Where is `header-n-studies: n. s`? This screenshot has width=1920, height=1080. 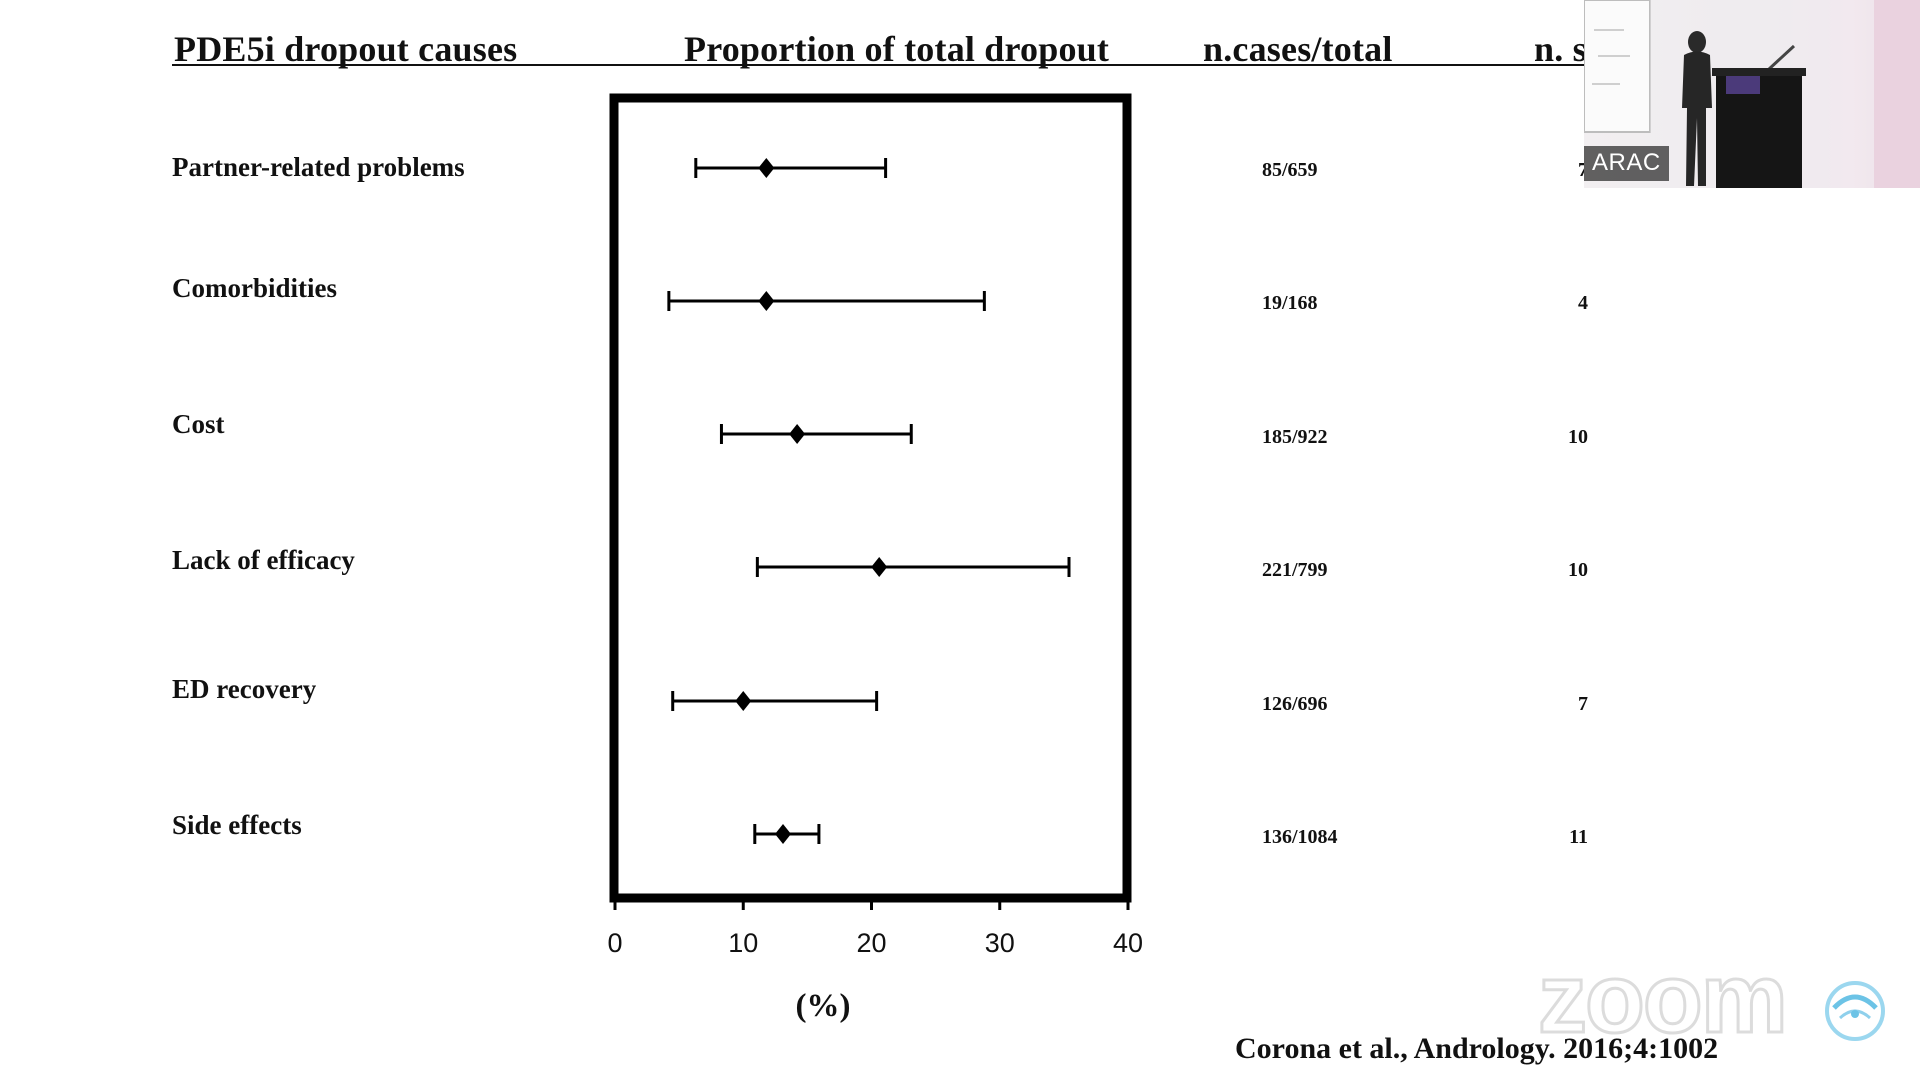
header-n-studies: n. s is located at coordinates (1560, 49).